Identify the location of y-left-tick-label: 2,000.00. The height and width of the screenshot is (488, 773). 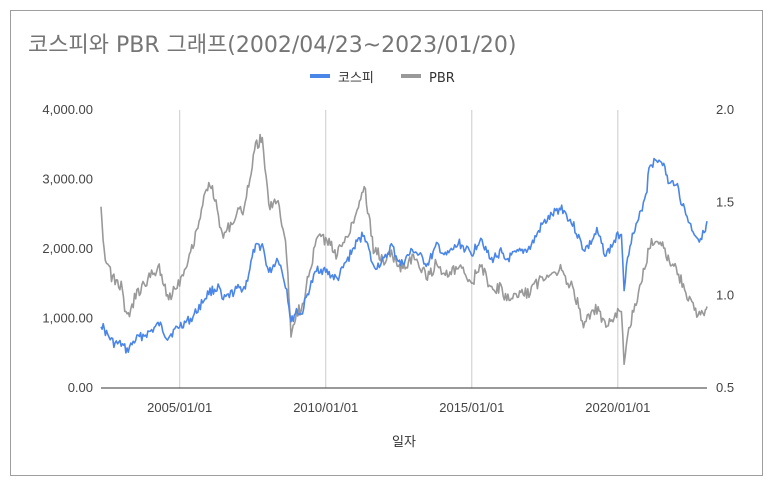
(67, 248).